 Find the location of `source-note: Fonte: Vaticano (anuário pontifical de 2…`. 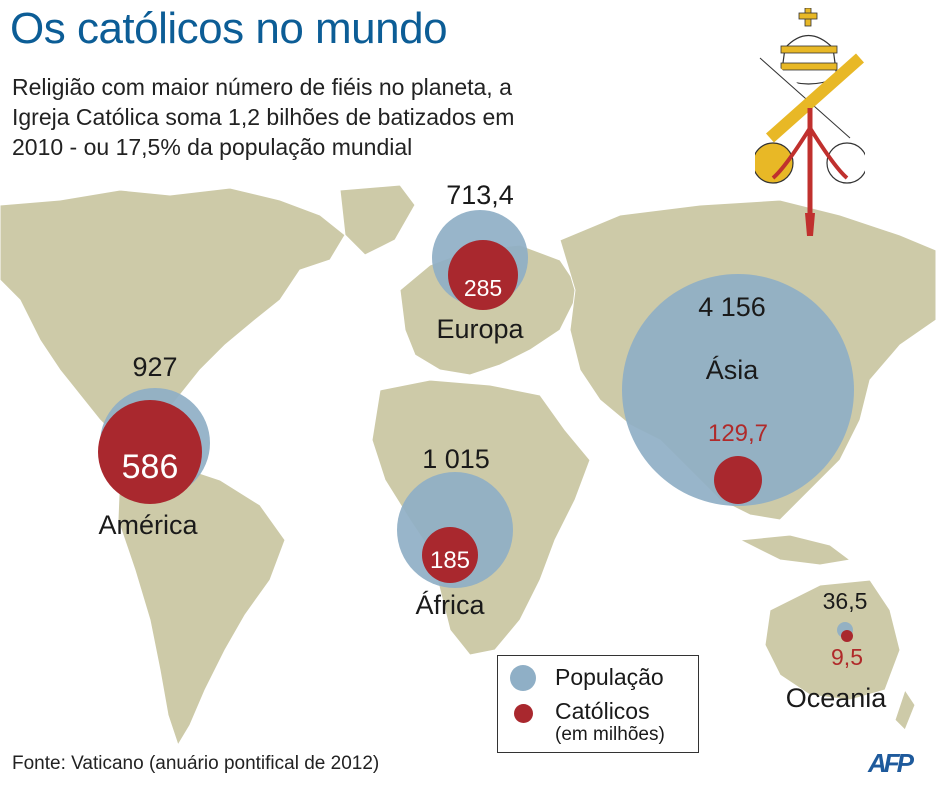

source-note: Fonte: Vaticano (anuário pontifical de 2… is located at coordinates (196, 763).